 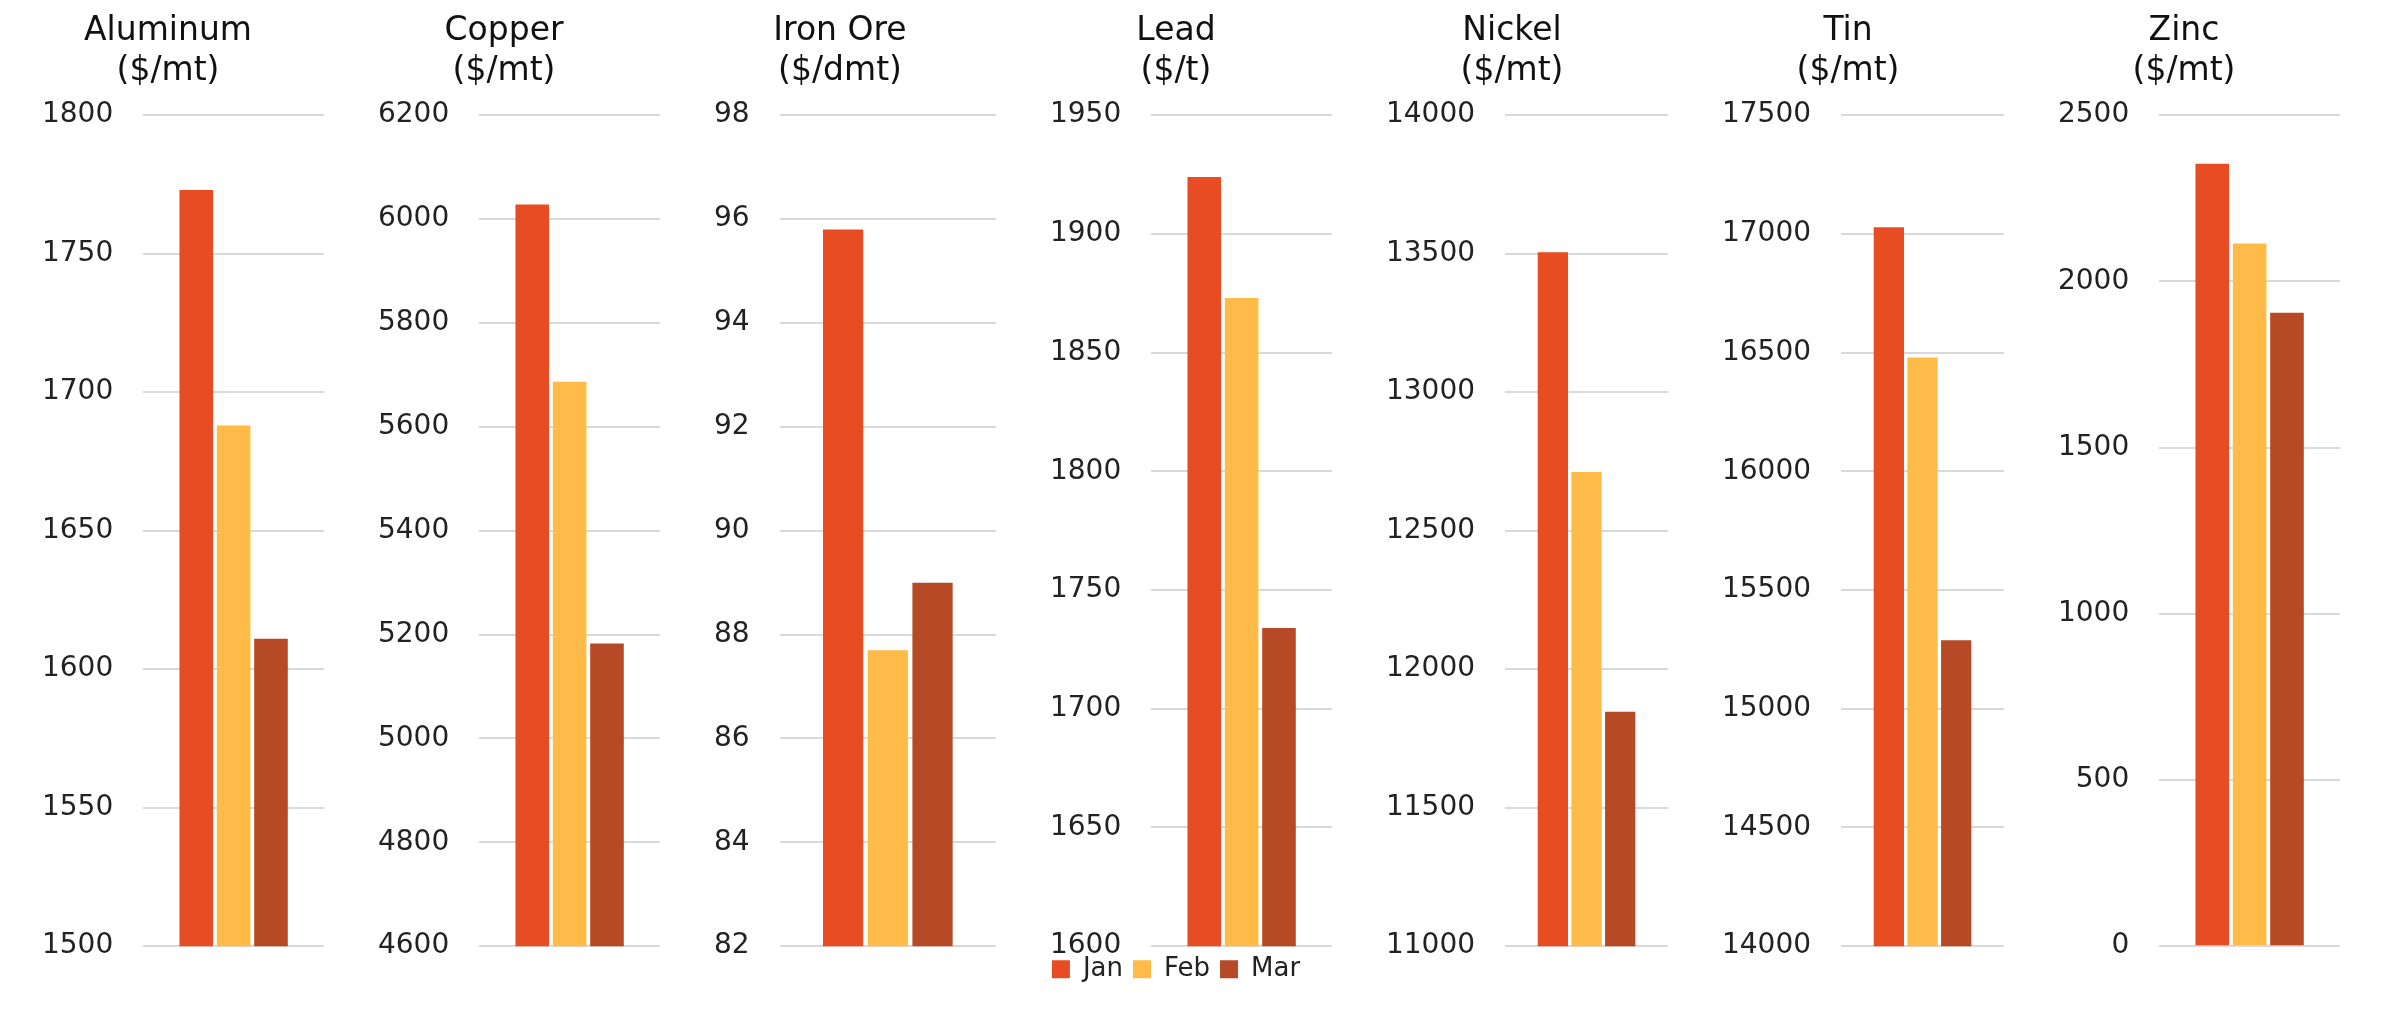 What do you see at coordinates (731, 321) in the screenshot?
I see `y-tick-label: 94` at bounding box center [731, 321].